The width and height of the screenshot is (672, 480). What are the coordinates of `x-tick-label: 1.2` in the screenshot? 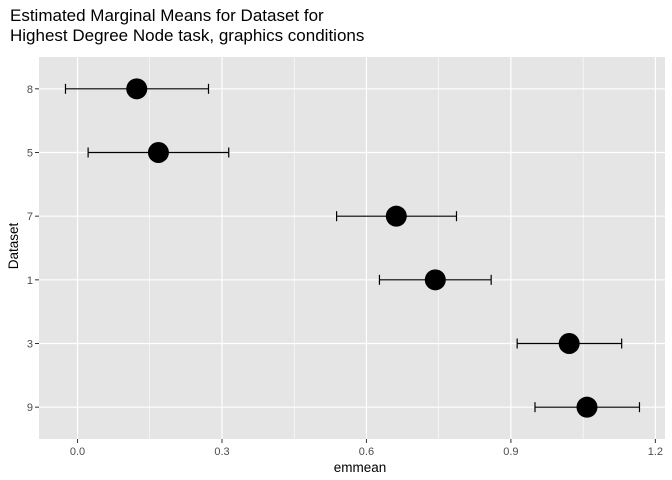 It's located at (655, 452).